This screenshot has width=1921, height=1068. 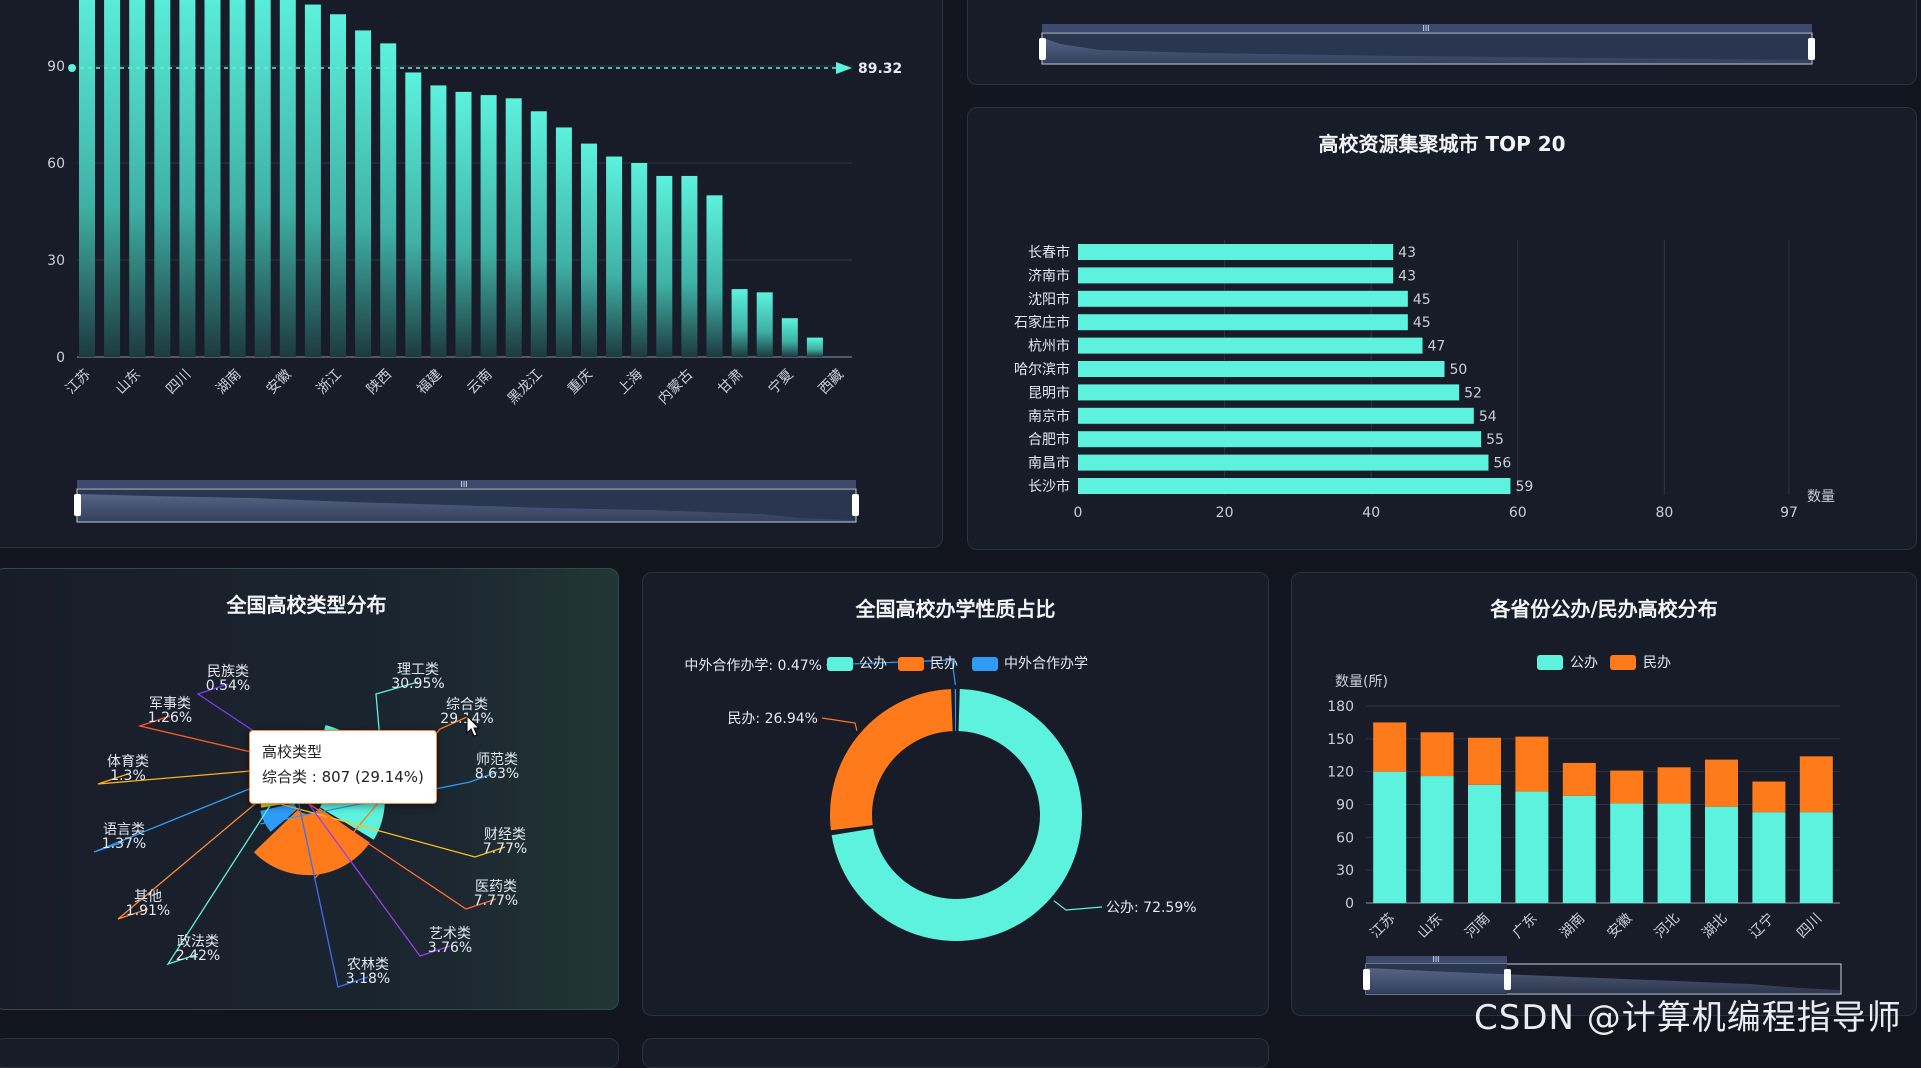 I want to click on city-value: 47, so click(x=1437, y=347).